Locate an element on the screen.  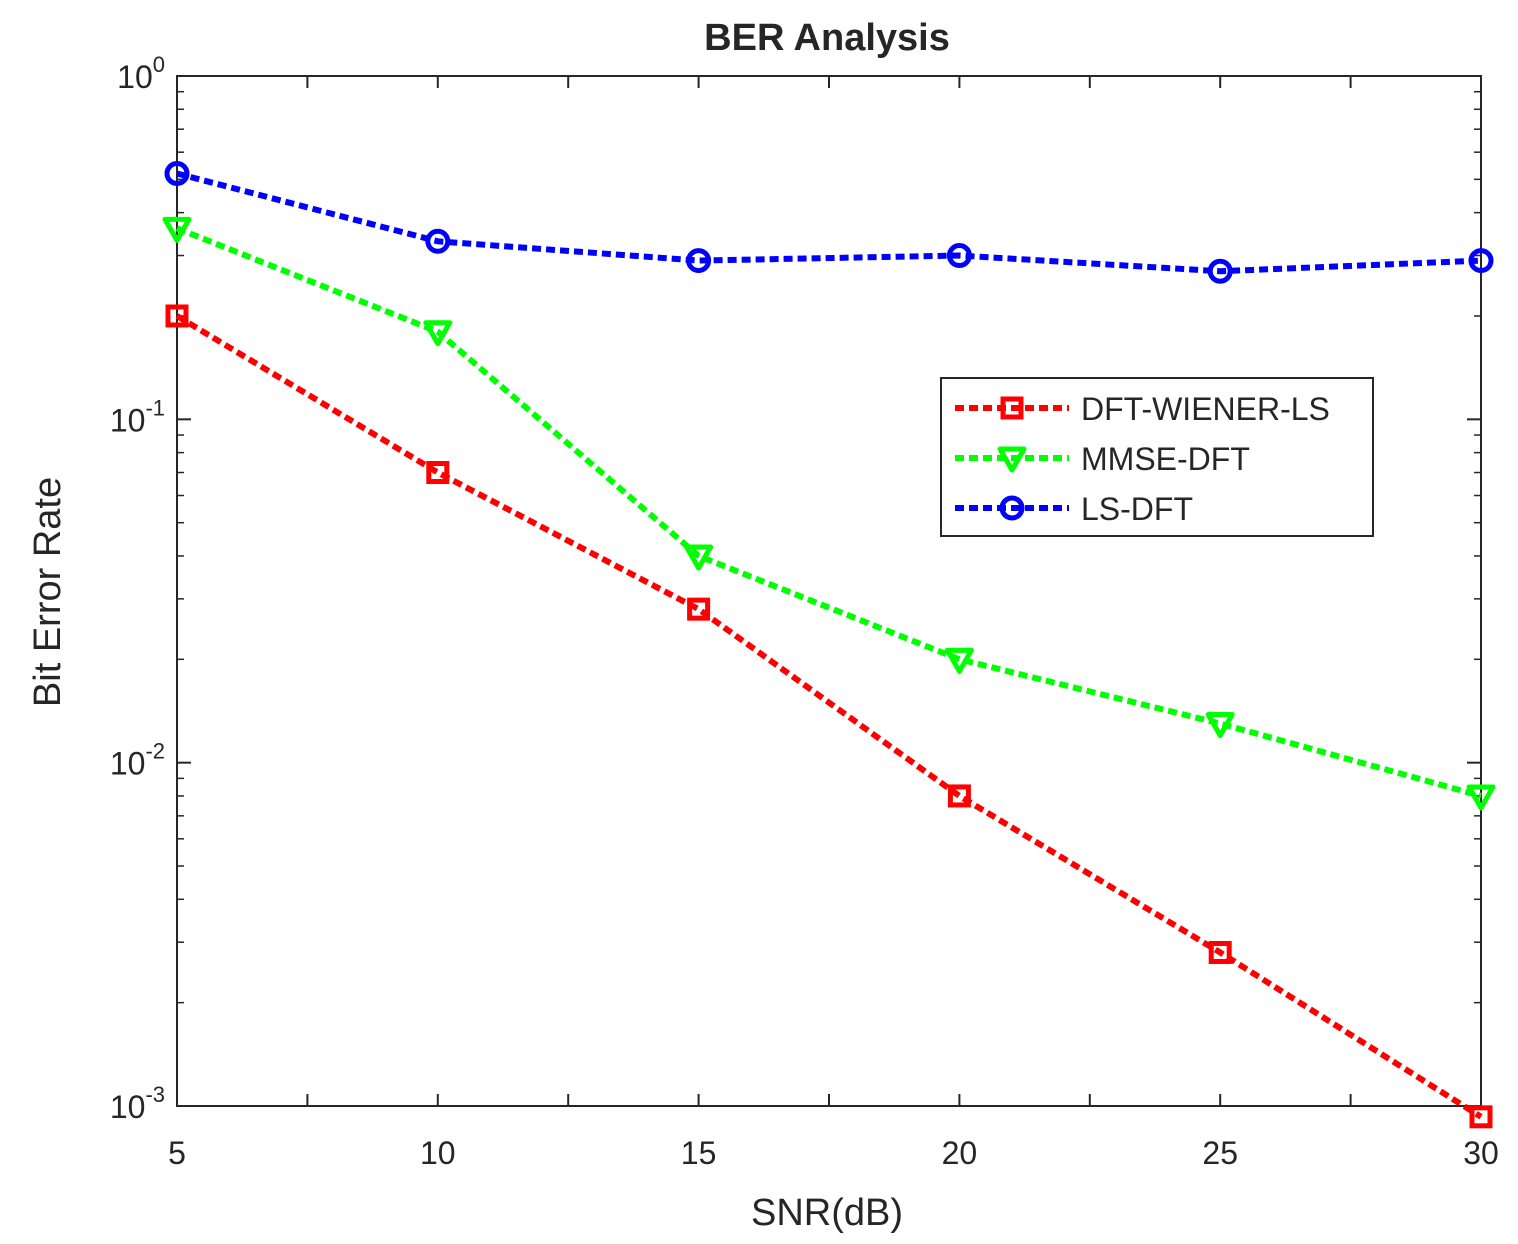
legend-item: MMSE-DFT is located at coordinates (1102, 459).